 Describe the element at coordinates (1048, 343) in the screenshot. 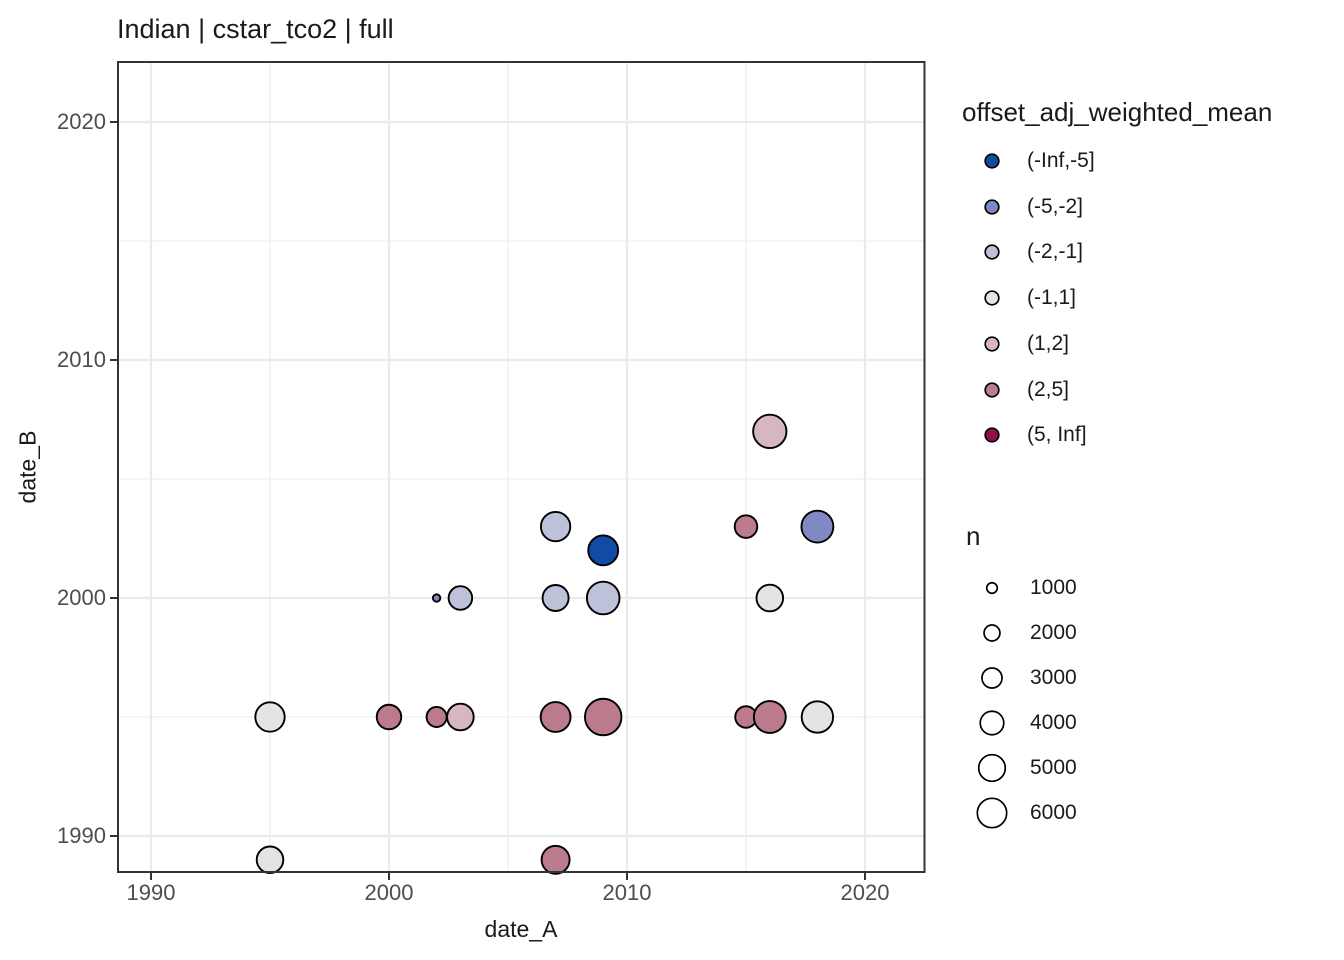

I see `color-legend-label: (1,2]` at that location.